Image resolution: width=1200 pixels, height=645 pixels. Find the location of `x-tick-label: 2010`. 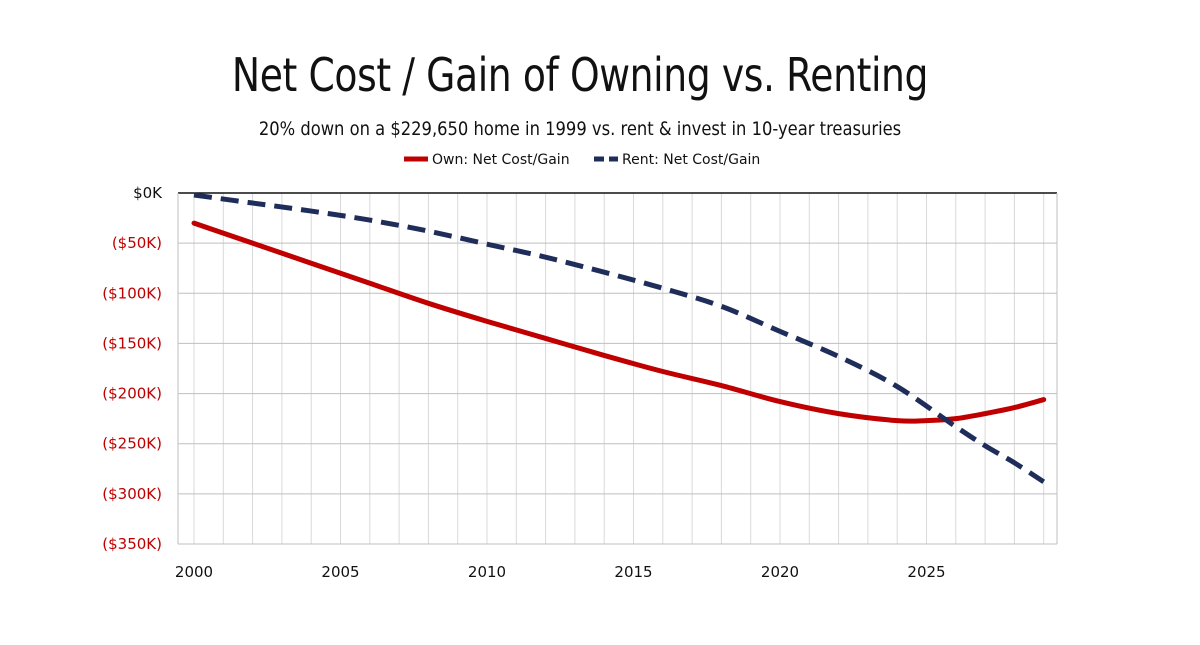

x-tick-label: 2010 is located at coordinates (487, 572).